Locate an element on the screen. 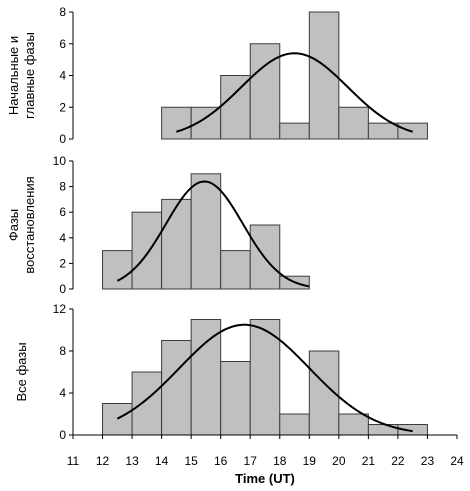 This screenshot has width=470, height=491. y-tick-label-2-3: 6 is located at coordinates (62, 212).